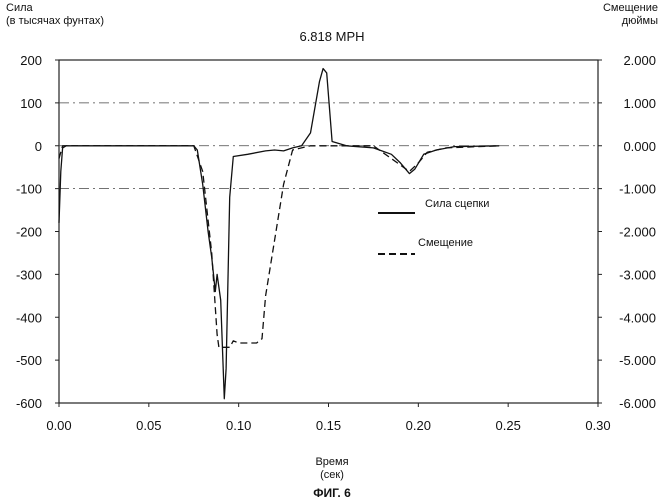  Describe the element at coordinates (31, 60) in the screenshot. I see `y-tick-label: 200` at that location.